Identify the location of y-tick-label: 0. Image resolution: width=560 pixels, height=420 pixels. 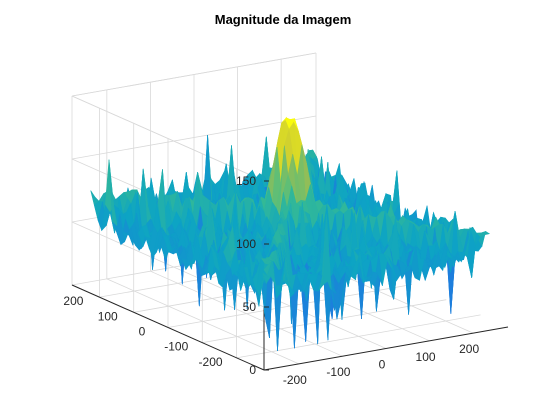
(142, 332).